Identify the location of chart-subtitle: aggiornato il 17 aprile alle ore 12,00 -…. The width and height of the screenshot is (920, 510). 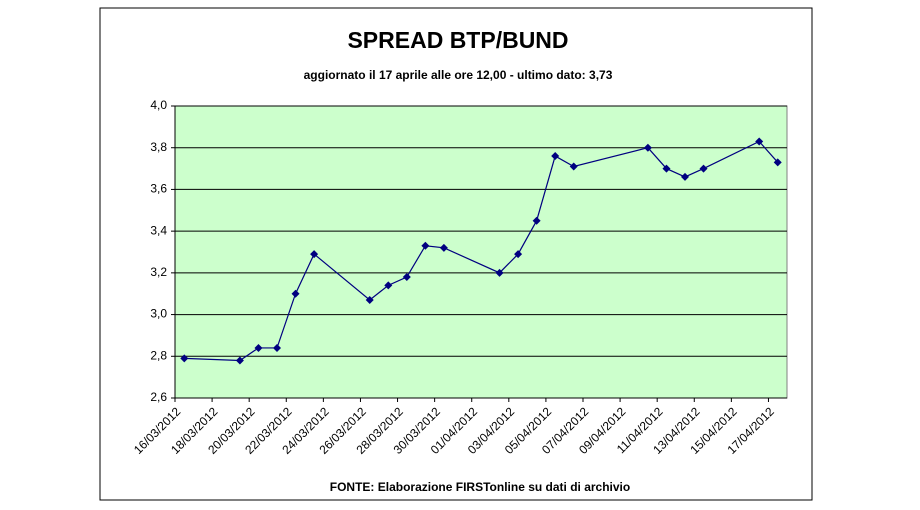
(458, 75).